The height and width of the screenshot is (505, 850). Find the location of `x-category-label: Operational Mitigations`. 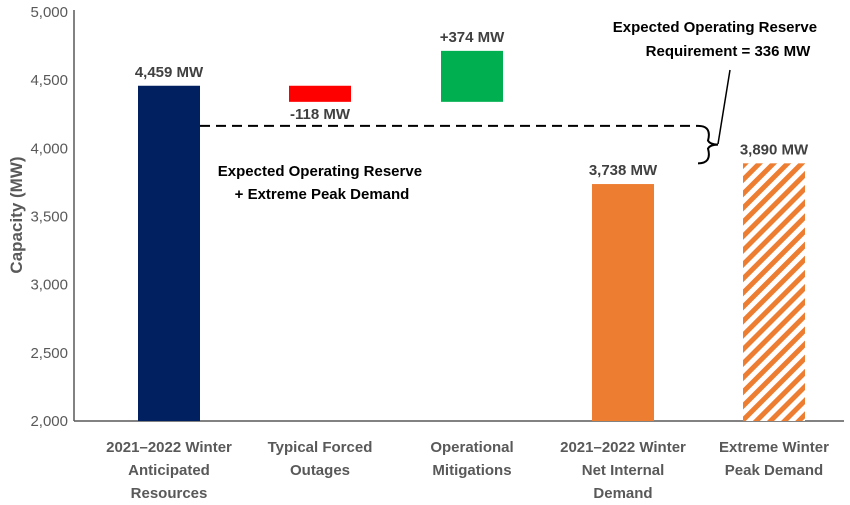

x-category-label: Operational Mitigations is located at coordinates (471, 459).